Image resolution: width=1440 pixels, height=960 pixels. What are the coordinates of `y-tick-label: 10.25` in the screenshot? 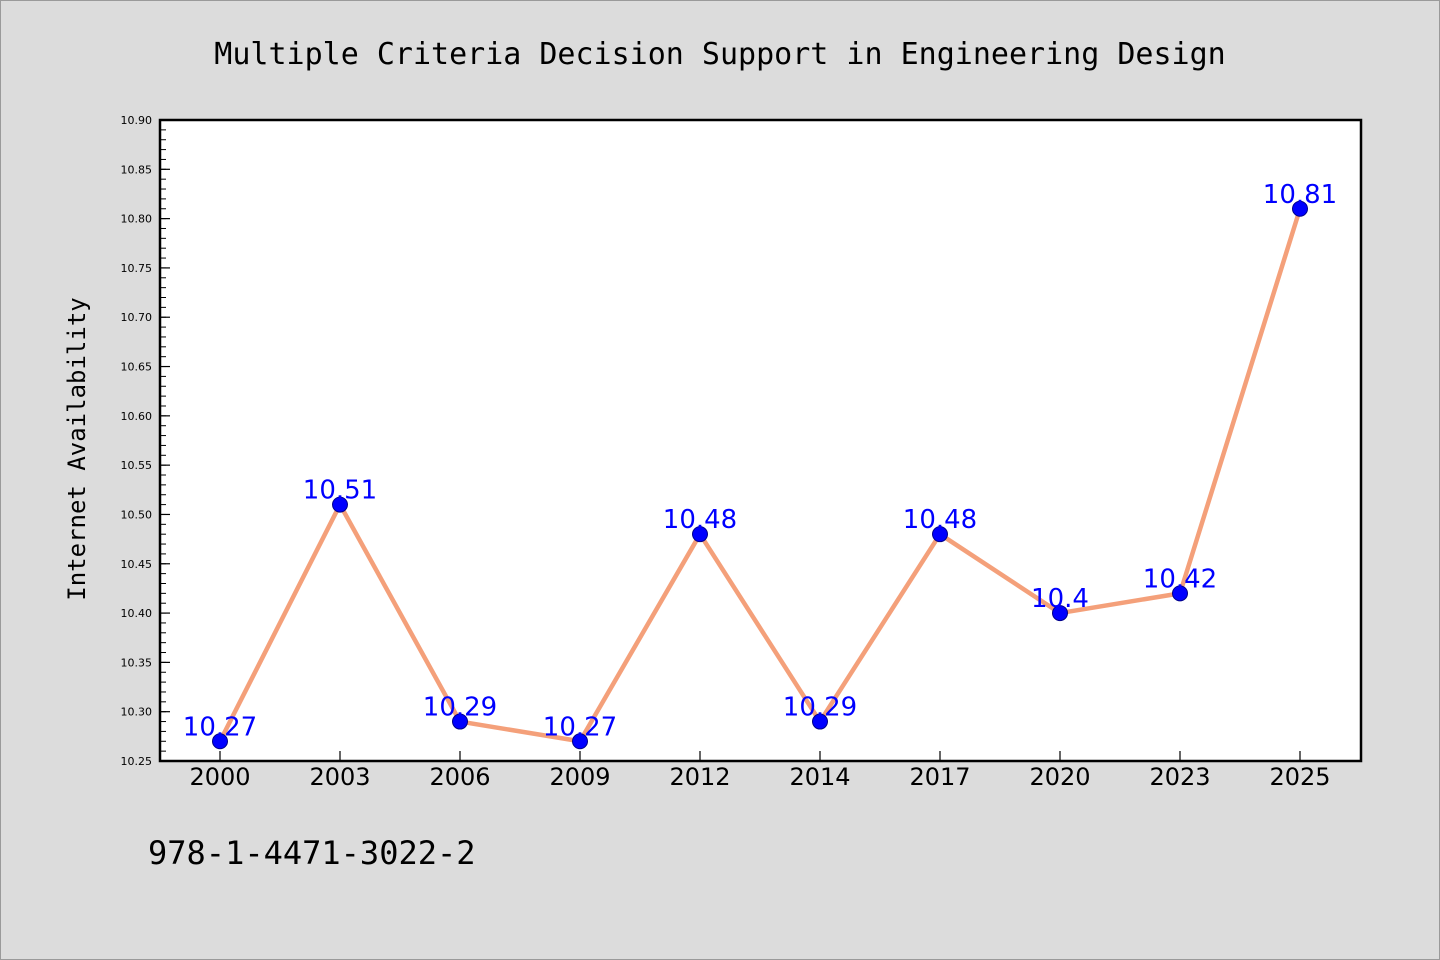 It's located at (137, 761).